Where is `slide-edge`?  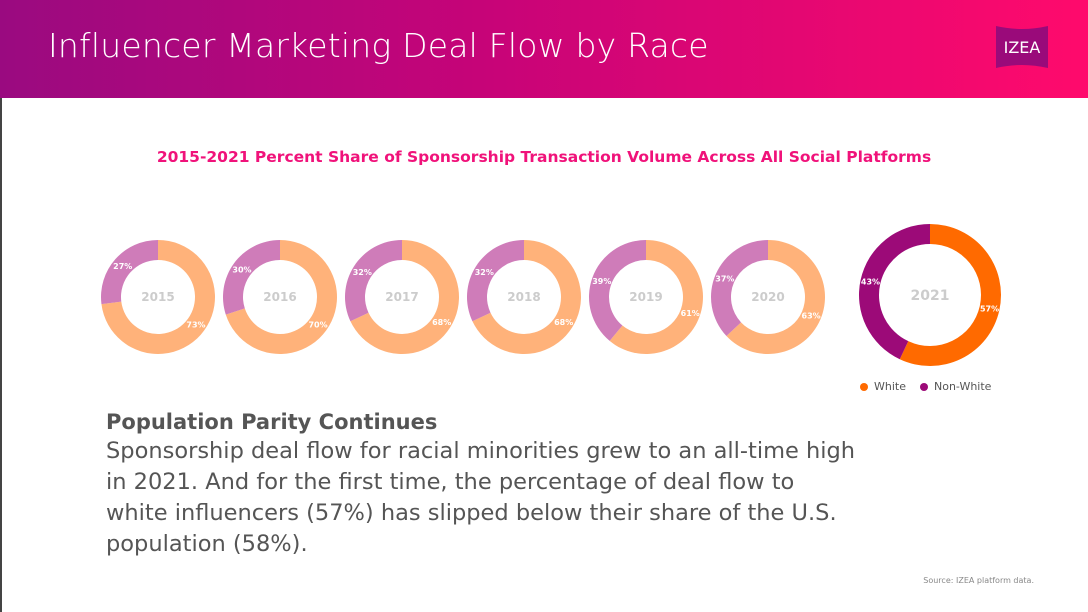
slide-edge is located at coordinates (1, 355).